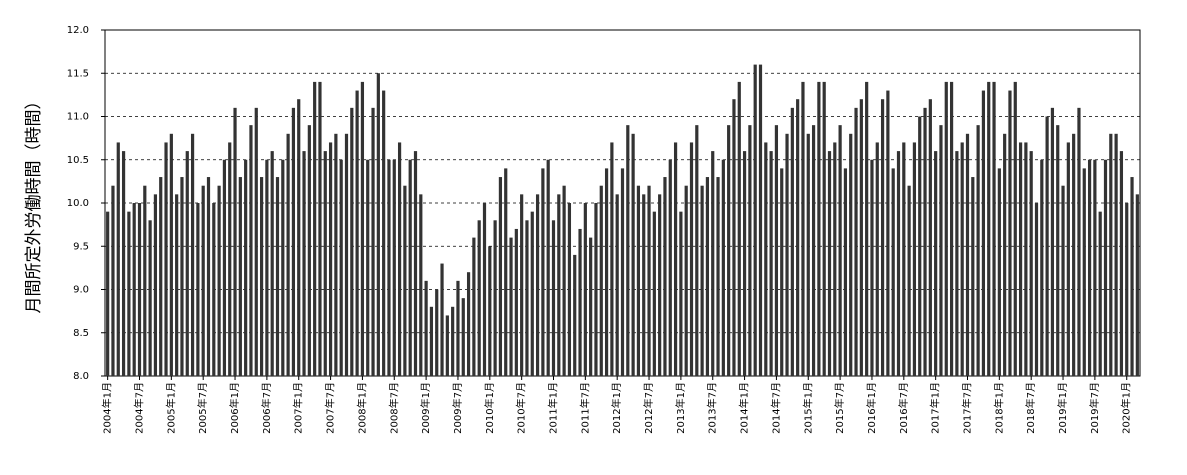 Image resolution: width=1187 pixels, height=475 pixels. Describe the element at coordinates (330, 408) in the screenshot. I see `x-tick-label: 2007年7月` at that location.